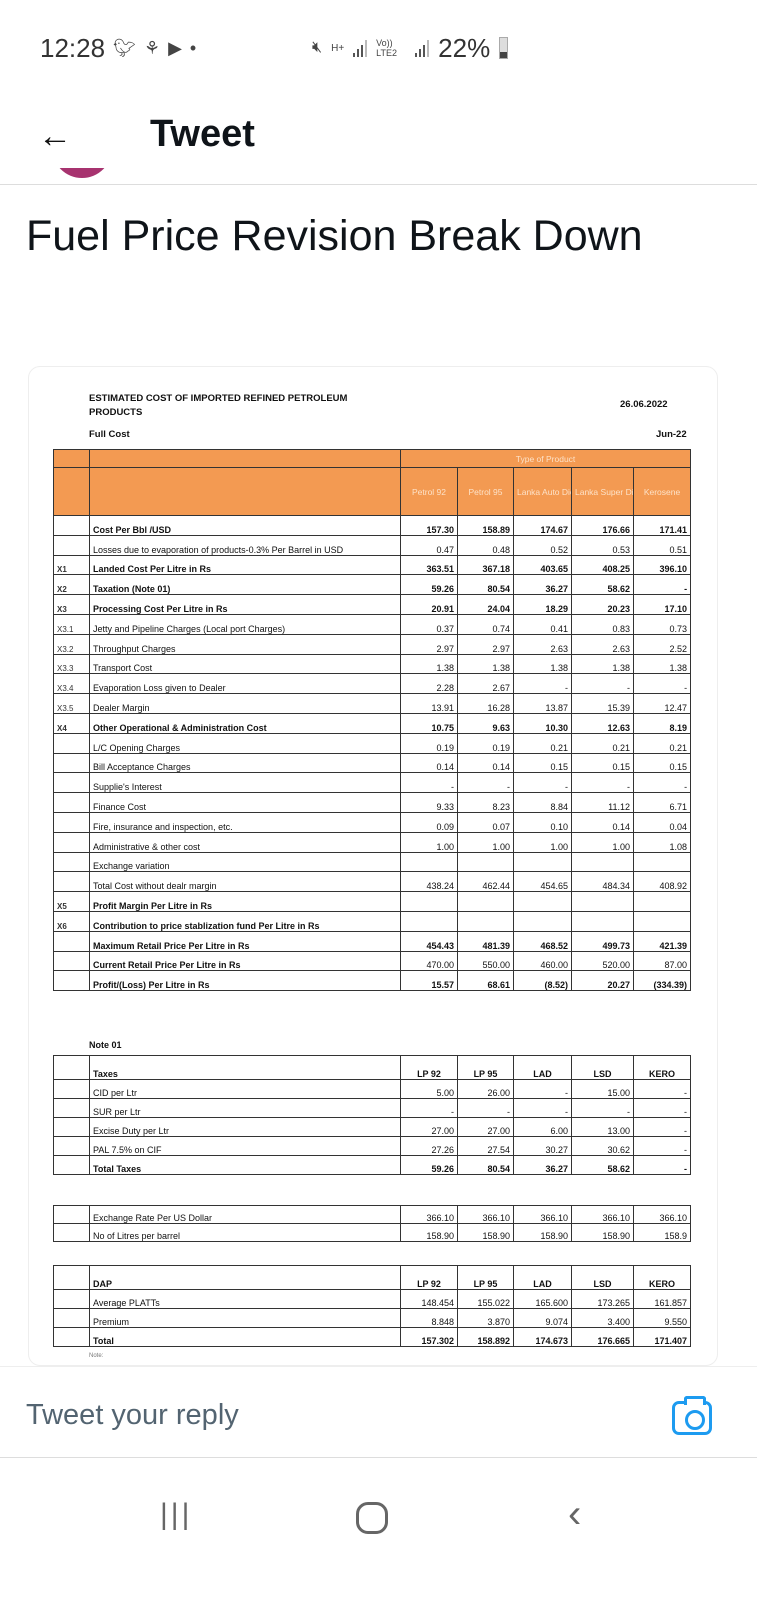 Image resolution: width=757 pixels, height=1600 pixels. Describe the element at coordinates (245, 763) in the screenshot. I see `row-label: Bill Acceptance Charges` at that location.